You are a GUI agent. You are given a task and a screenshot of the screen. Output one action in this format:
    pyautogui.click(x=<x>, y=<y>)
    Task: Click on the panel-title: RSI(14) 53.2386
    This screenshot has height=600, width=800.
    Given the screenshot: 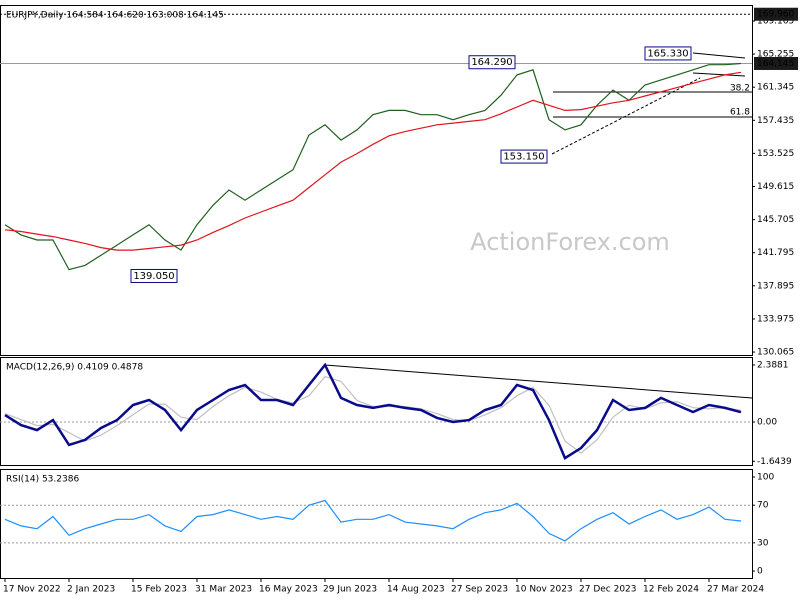 What is the action you would take?
    pyautogui.click(x=42, y=480)
    